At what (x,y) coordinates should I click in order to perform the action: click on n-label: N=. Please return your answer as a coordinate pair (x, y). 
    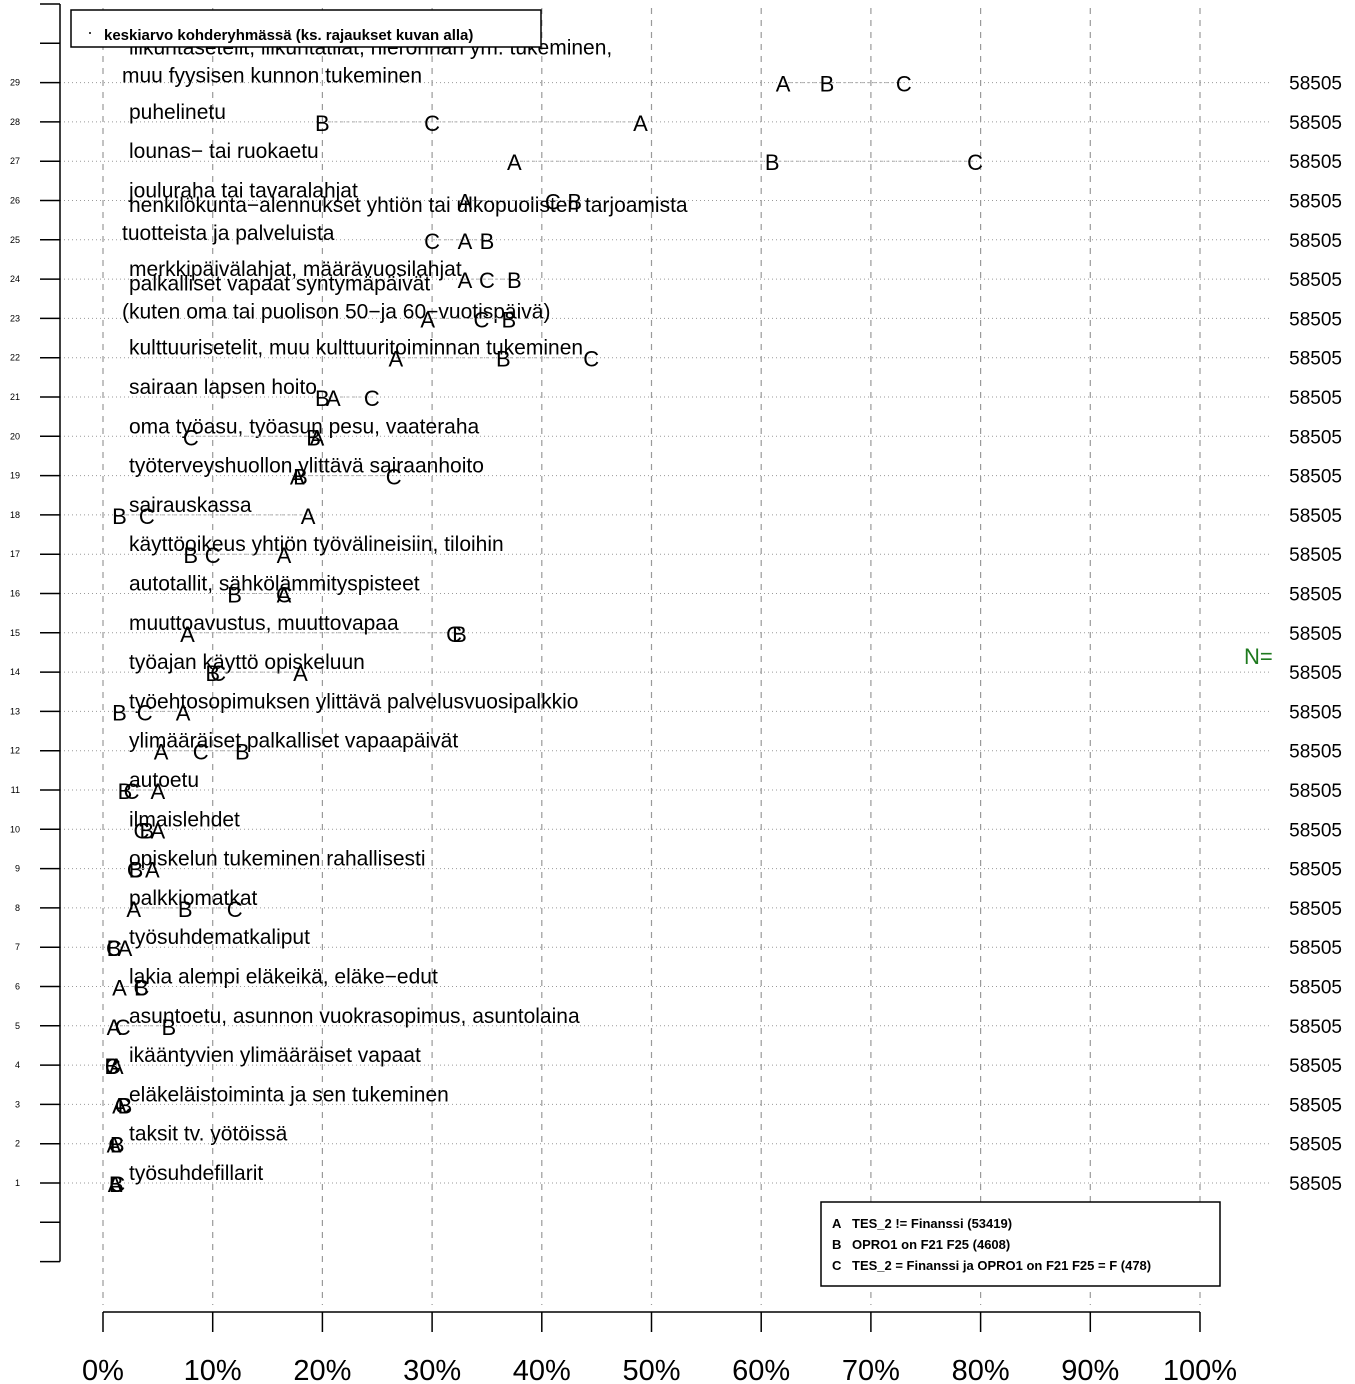
    Looking at the image, I should click on (1258, 656).